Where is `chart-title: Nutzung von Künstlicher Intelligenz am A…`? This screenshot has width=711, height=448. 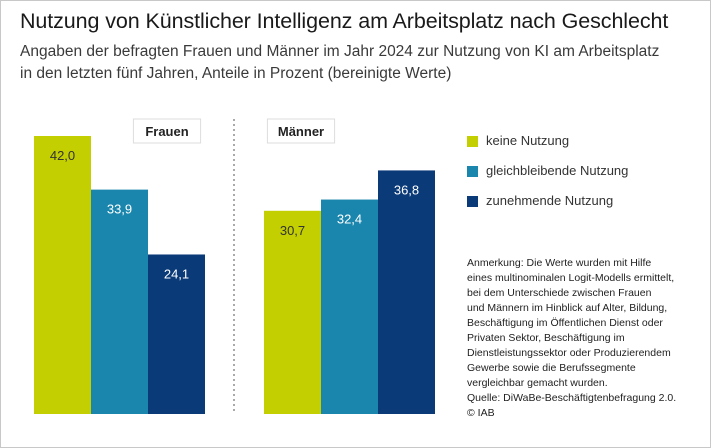 chart-title: Nutzung von Künstlicher Intelligenz am A… is located at coordinates (344, 21).